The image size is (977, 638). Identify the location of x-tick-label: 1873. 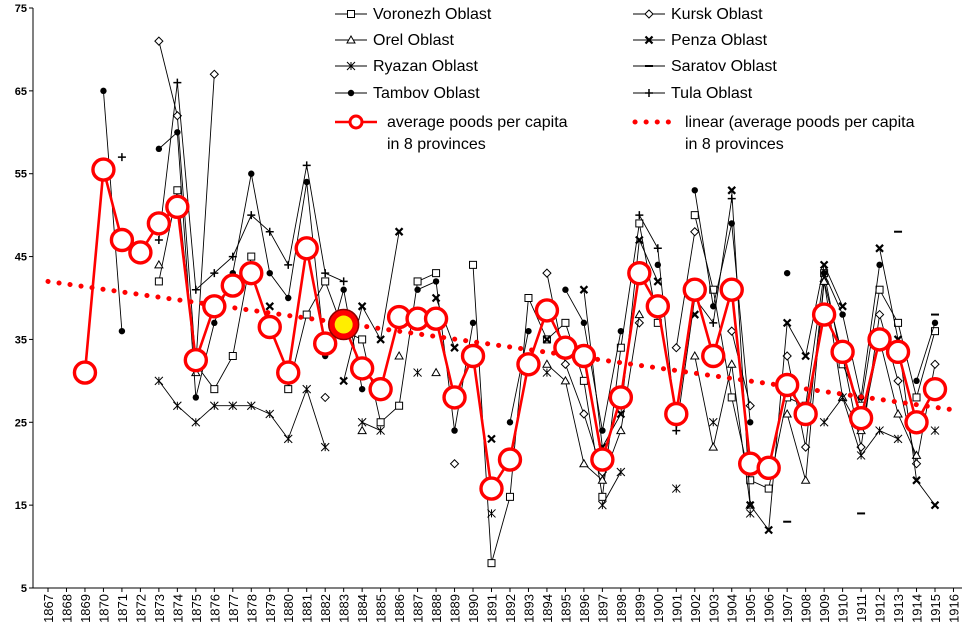
(159, 608).